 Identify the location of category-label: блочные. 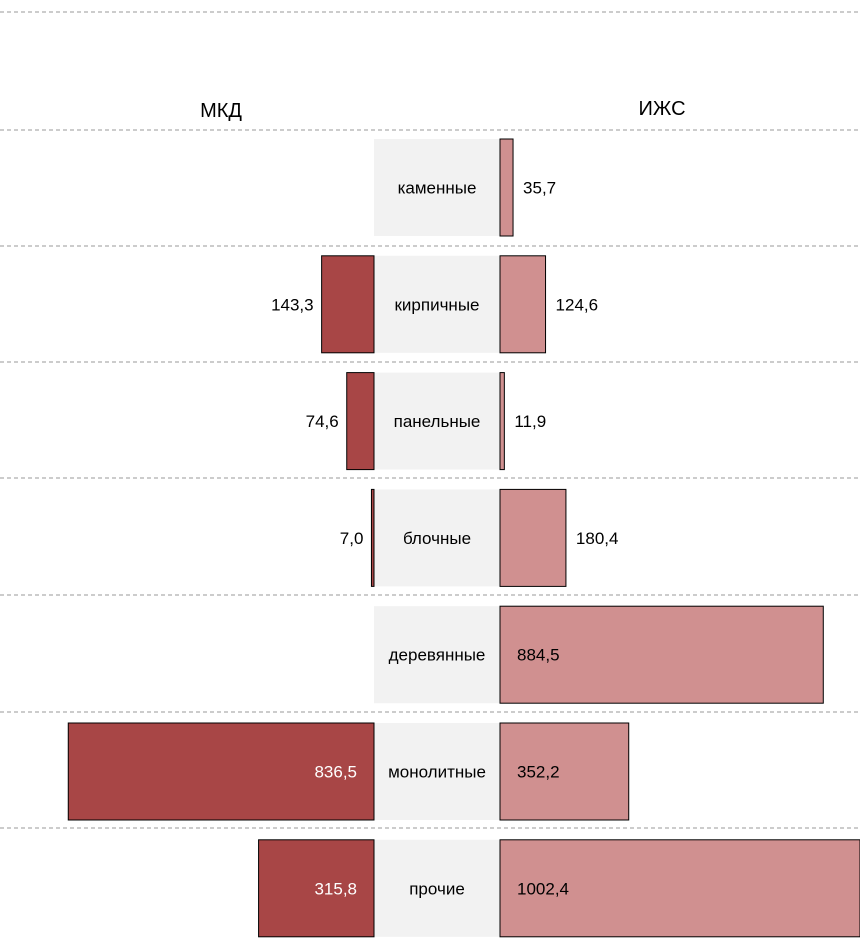
(437, 538).